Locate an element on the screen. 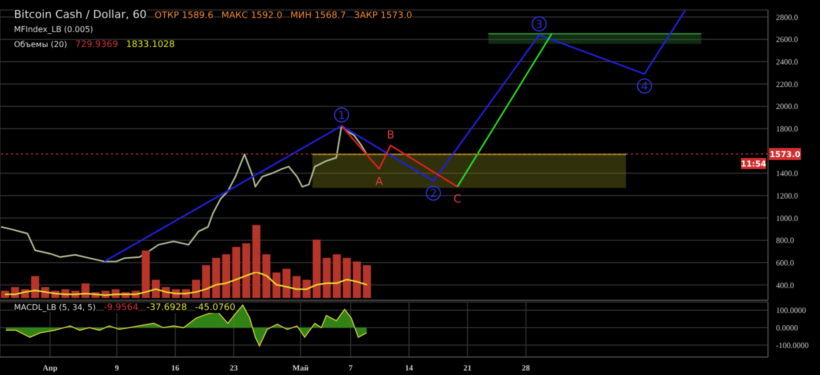  y-tick-label: 2800.0 is located at coordinates (787, 17).